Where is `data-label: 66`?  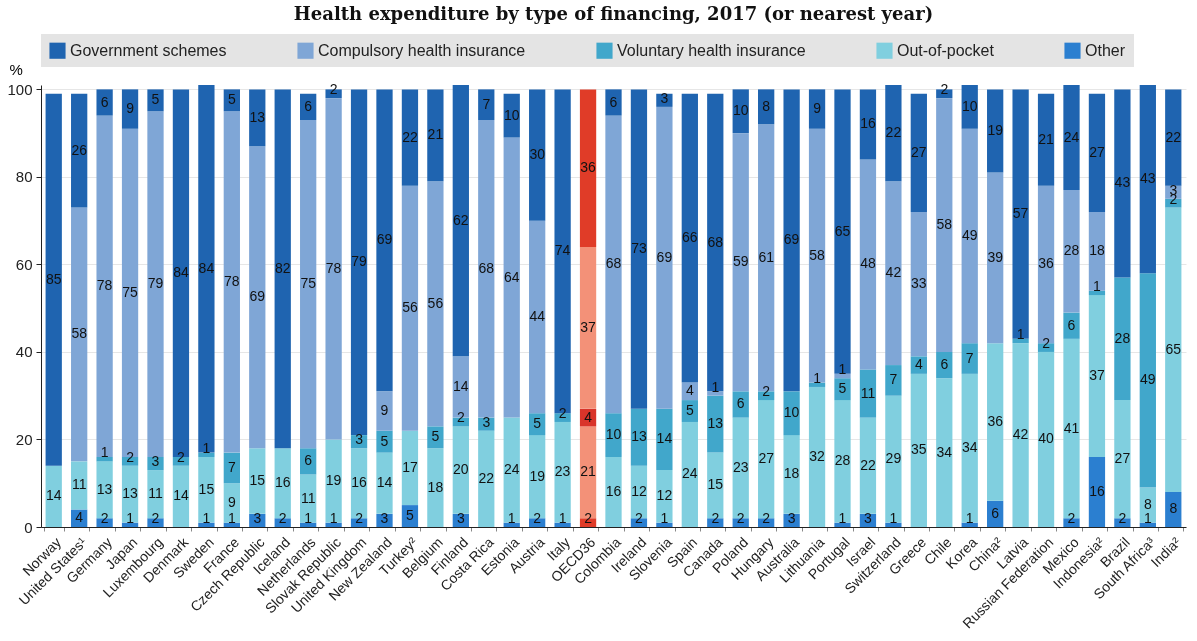 data-label: 66 is located at coordinates (690, 237).